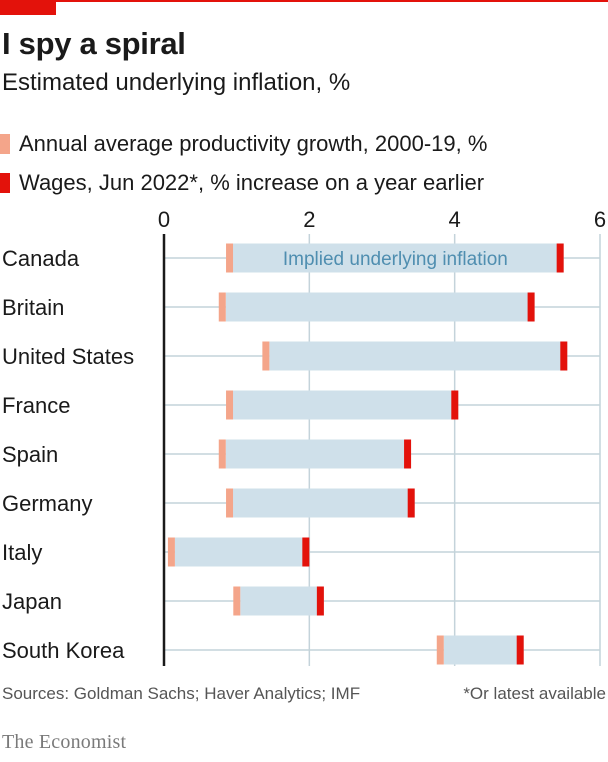 The height and width of the screenshot is (762, 608). What do you see at coordinates (304, 1) in the screenshot?
I see `top-rule` at bounding box center [304, 1].